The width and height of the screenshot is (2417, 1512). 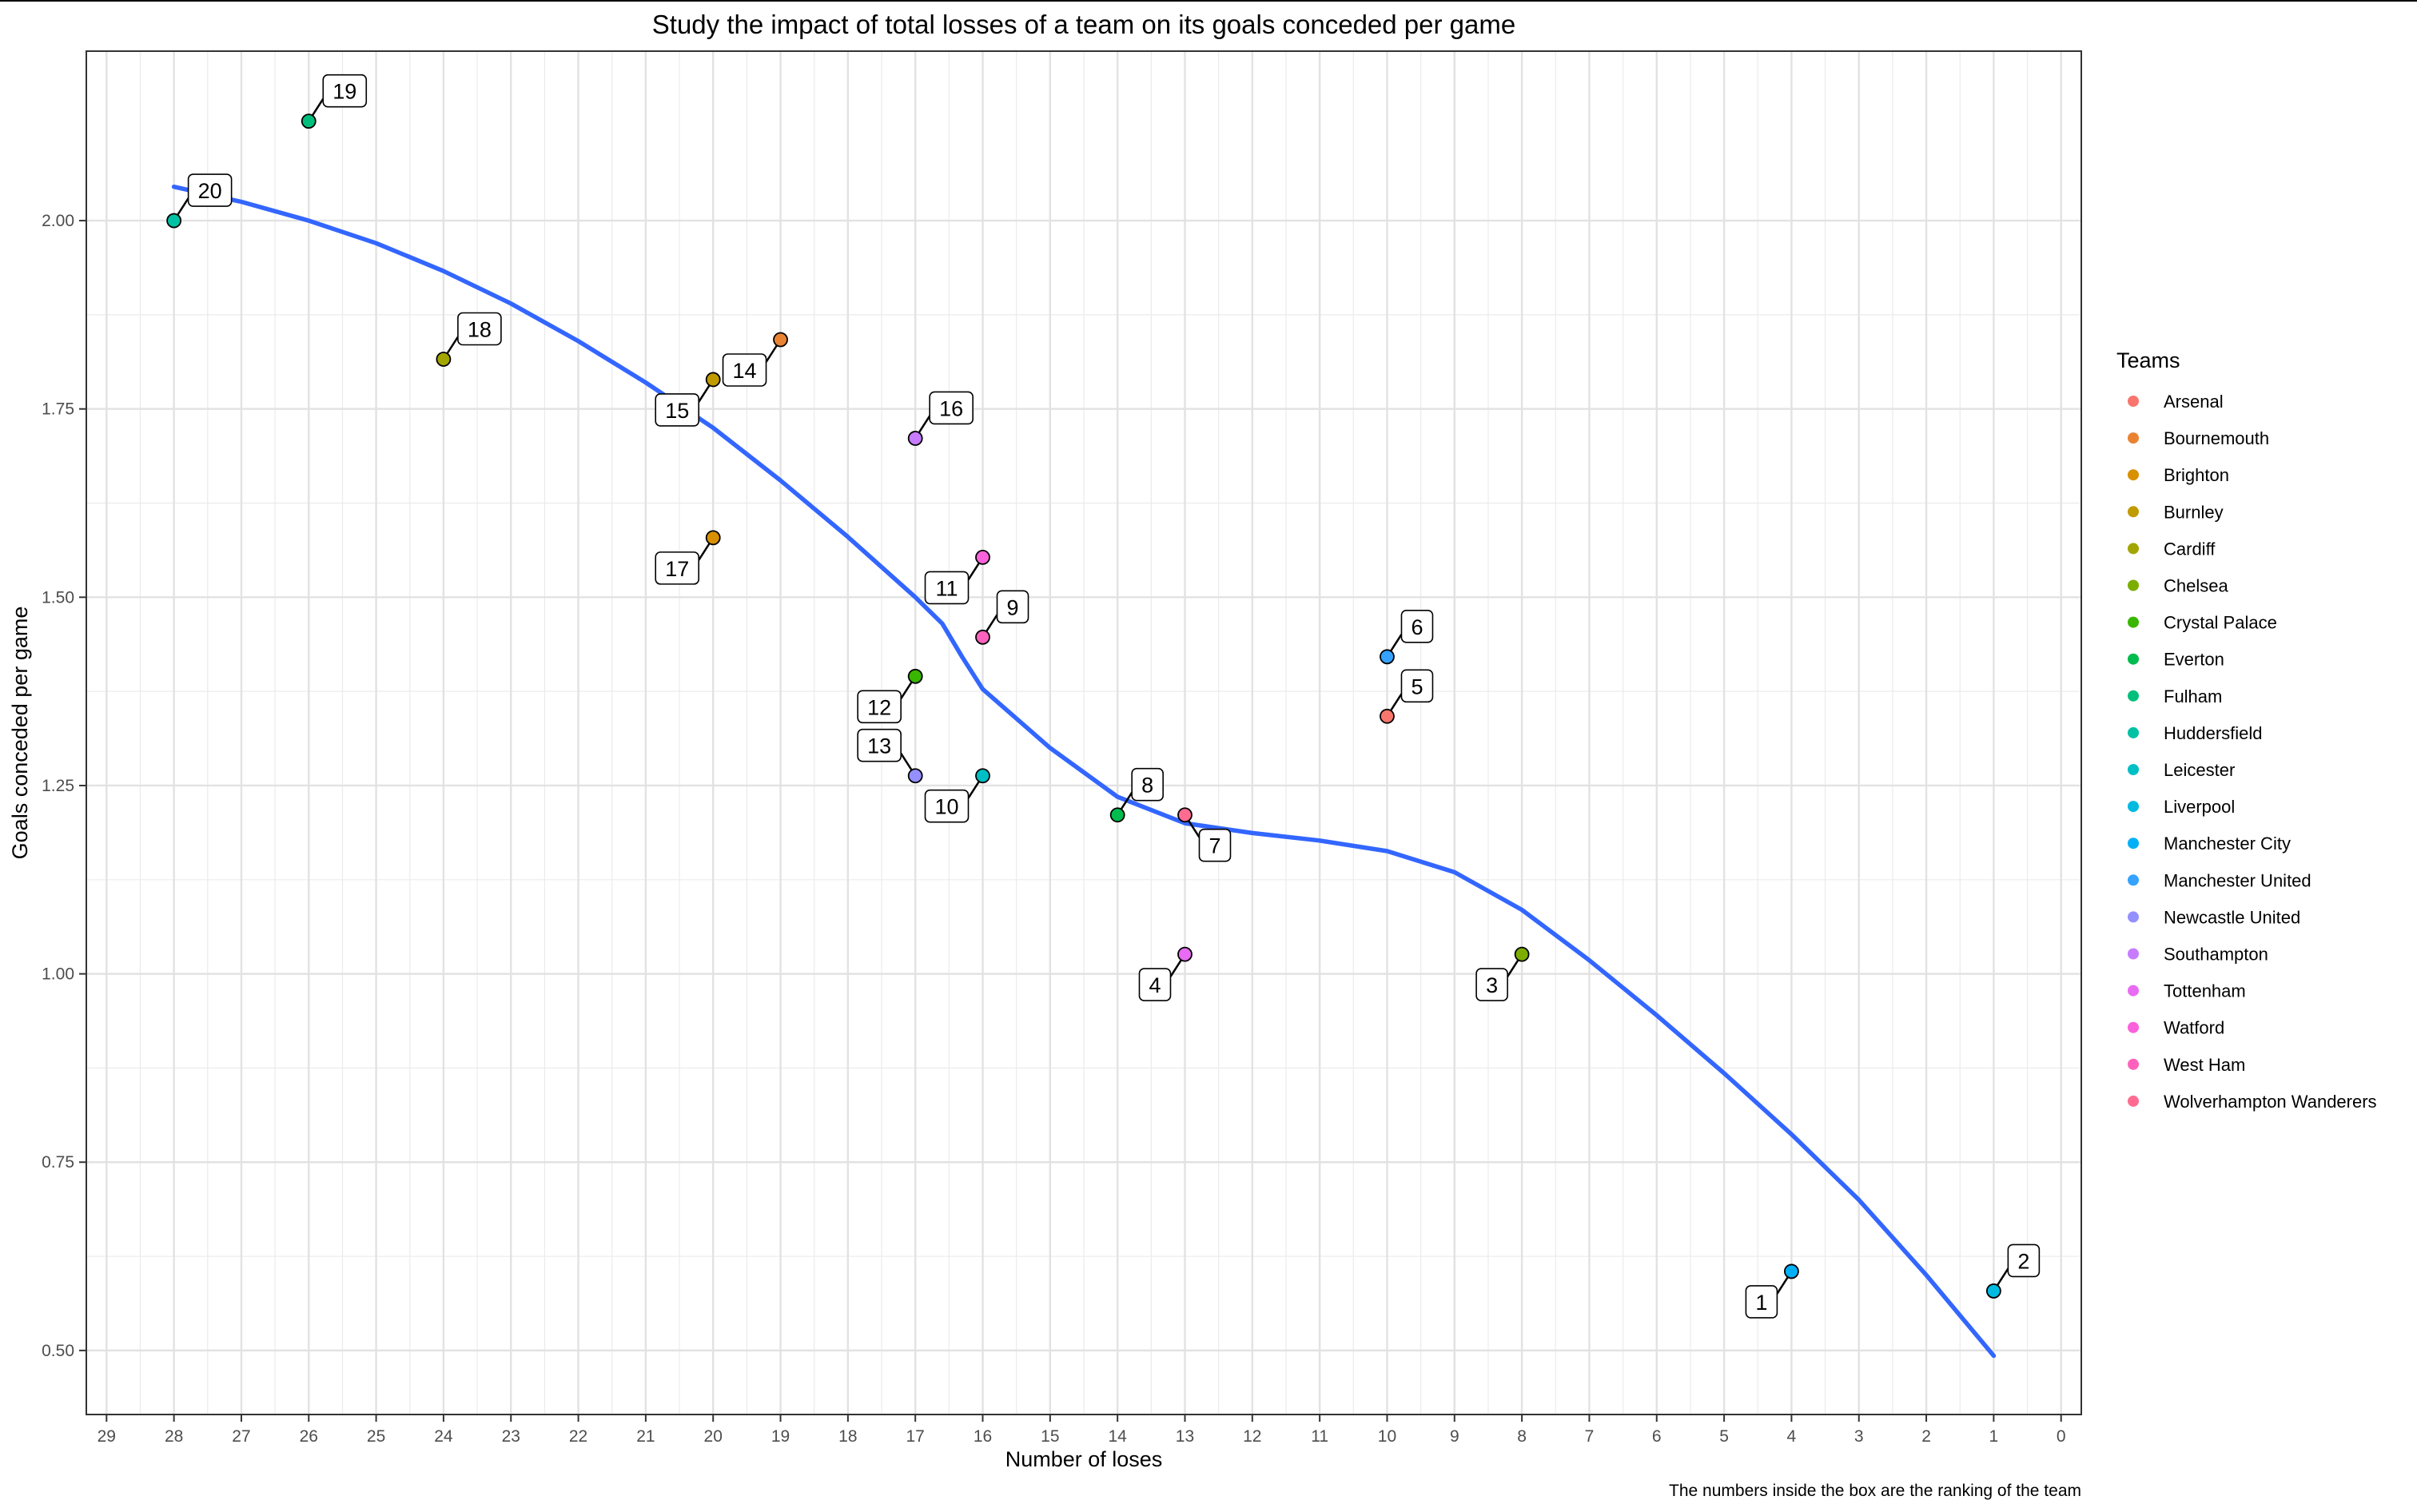 I want to click on rank-label: 15, so click(x=677, y=411).